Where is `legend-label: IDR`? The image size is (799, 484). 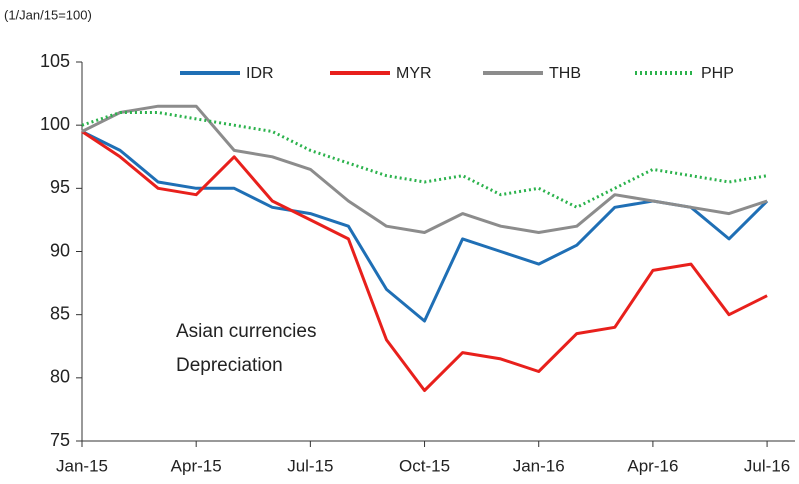 legend-label: IDR is located at coordinates (260, 73).